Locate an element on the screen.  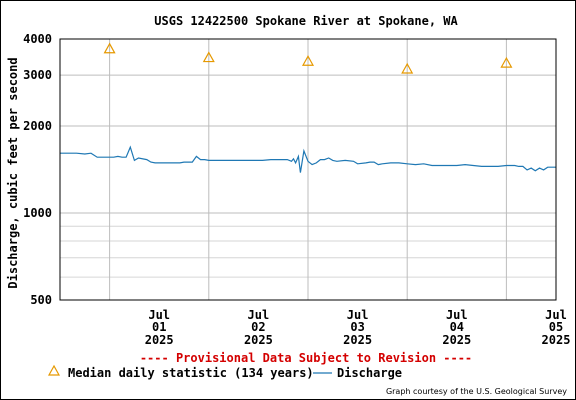
legend-median-label: Median daily statistic (134 years) is located at coordinates (191, 373).